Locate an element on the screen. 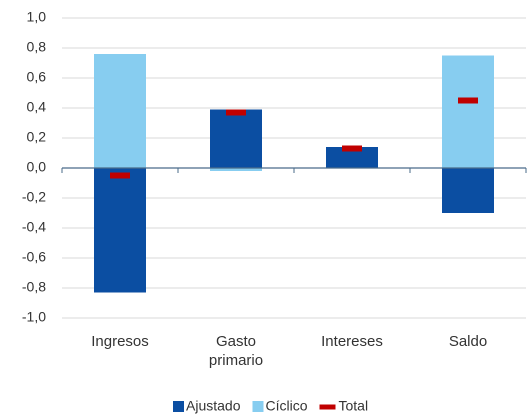 The image size is (531, 417). y-tick-label: -0,6 is located at coordinates (34, 257).